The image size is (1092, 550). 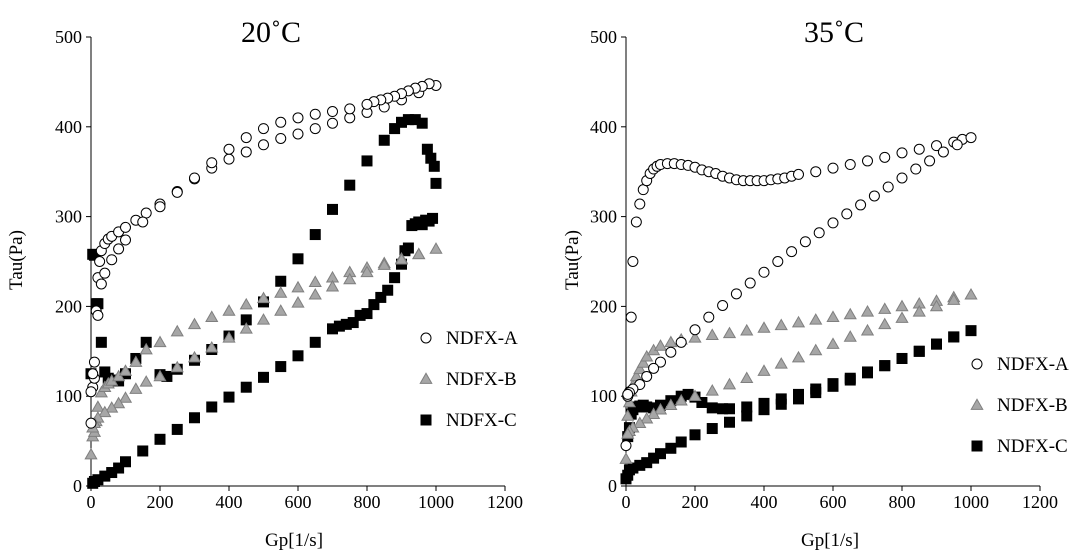 I want to click on x-tick-label: 200, so click(x=160, y=502).